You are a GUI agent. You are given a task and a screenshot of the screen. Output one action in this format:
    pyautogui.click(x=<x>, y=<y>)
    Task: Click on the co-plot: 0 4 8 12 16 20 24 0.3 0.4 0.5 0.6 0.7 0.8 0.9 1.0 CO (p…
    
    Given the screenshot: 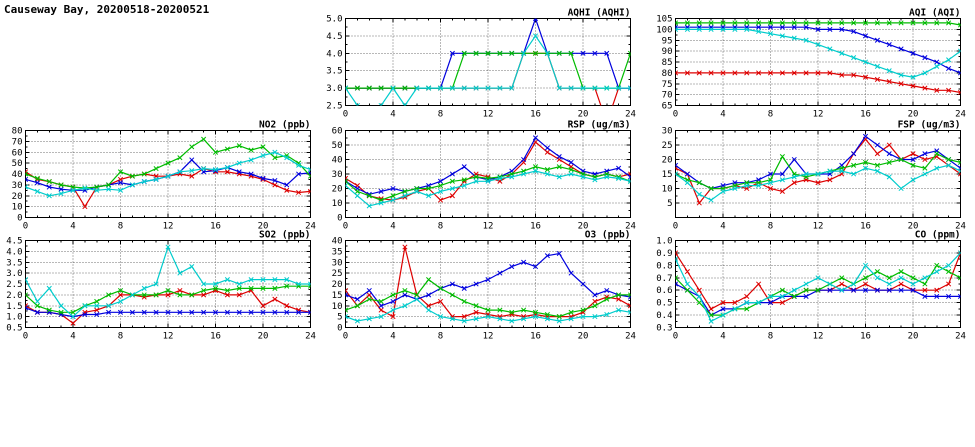 What is the action you would take?
    pyautogui.click(x=811, y=286)
    